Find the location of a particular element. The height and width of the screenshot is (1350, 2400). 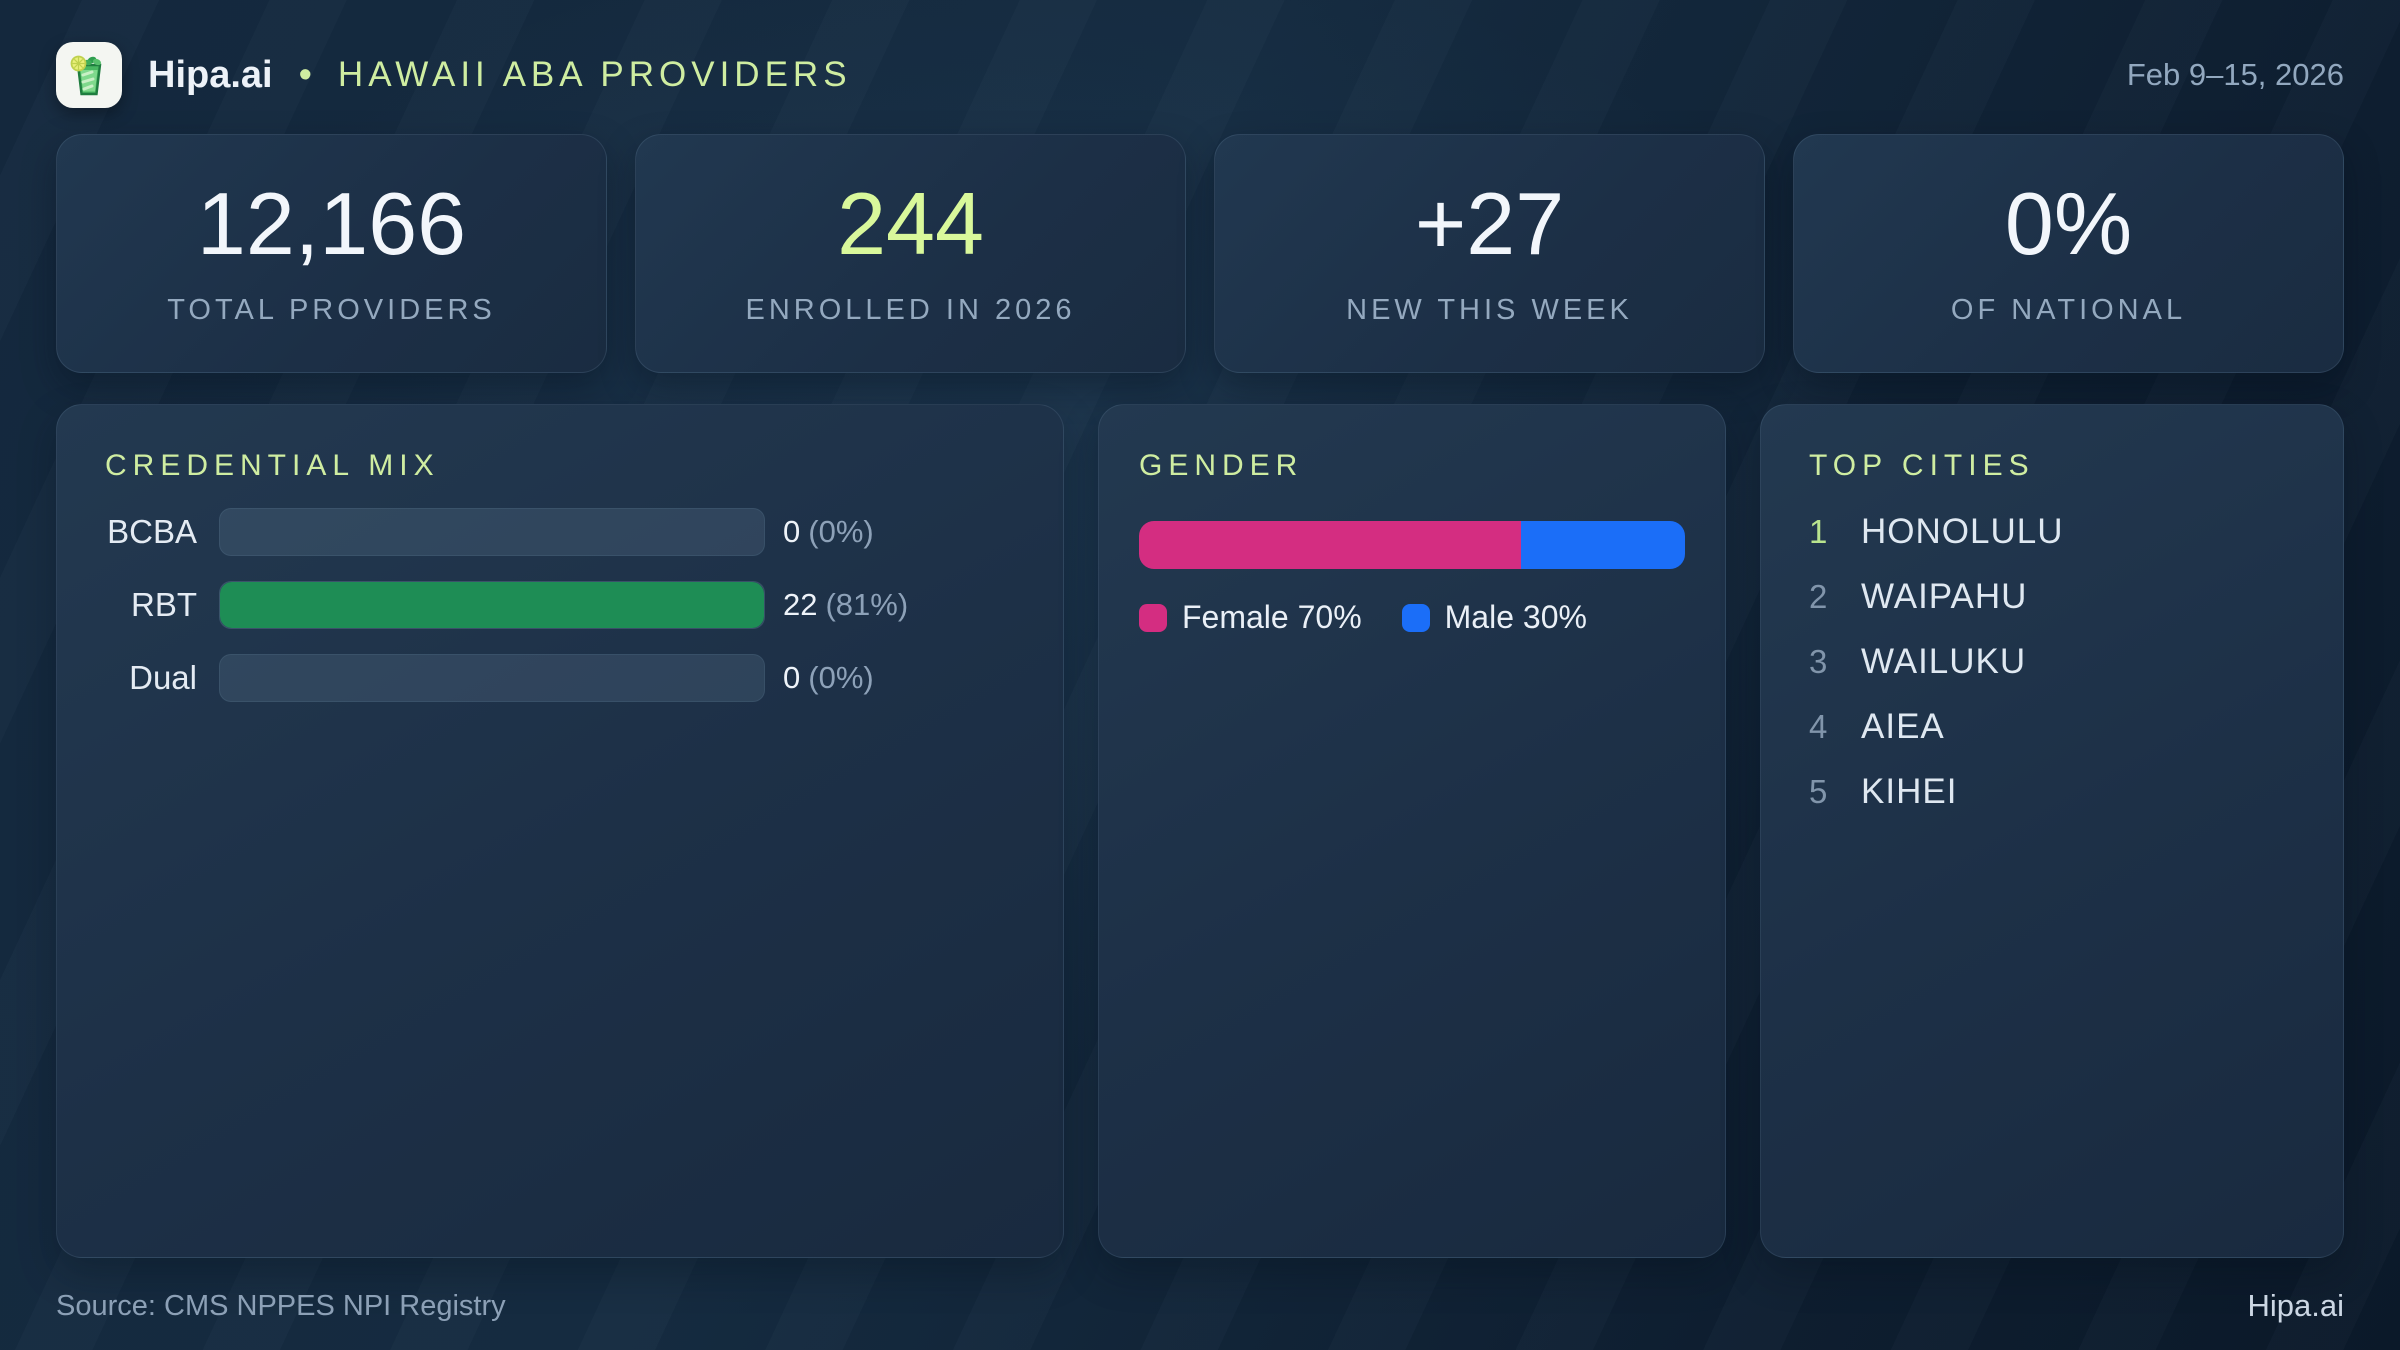

legend-label: Male 30% is located at coordinates (1515, 617).